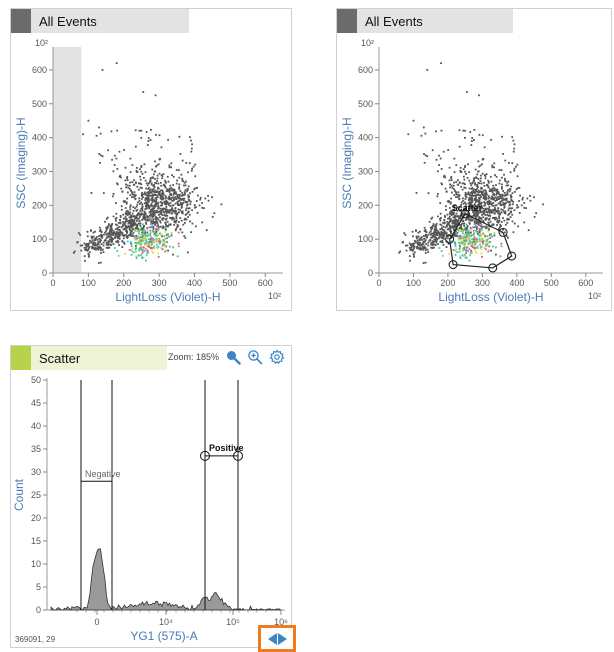 This screenshot has height=652, width=614. I want to click on magnifier-icon, so click(233, 357).